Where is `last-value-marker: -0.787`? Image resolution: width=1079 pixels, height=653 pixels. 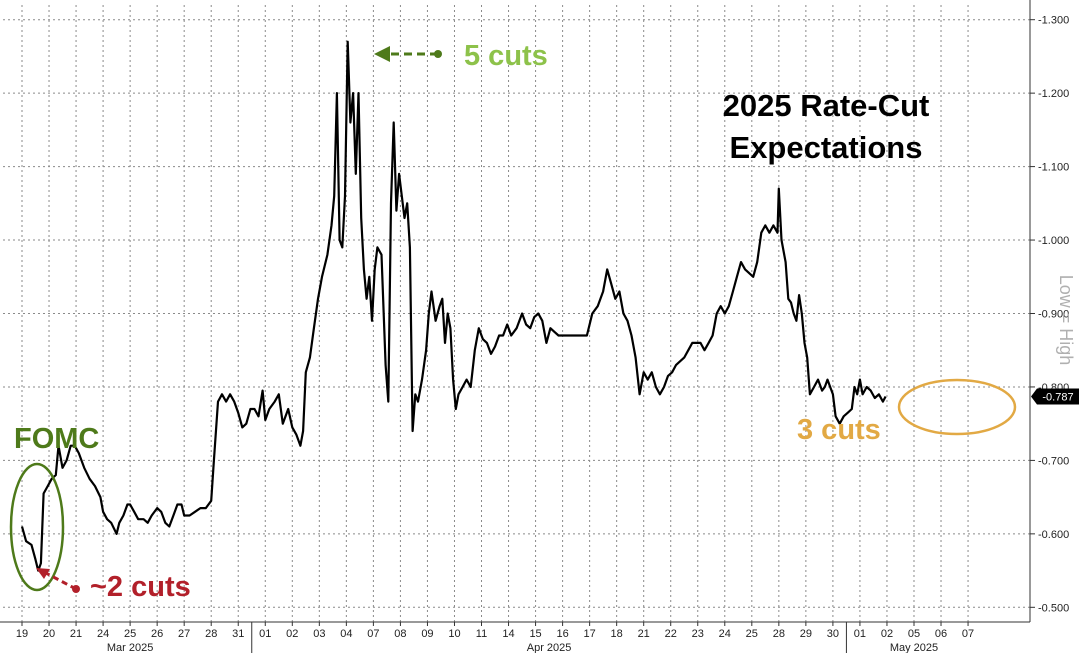 last-value-marker: -0.787 is located at coordinates (1055, 396).